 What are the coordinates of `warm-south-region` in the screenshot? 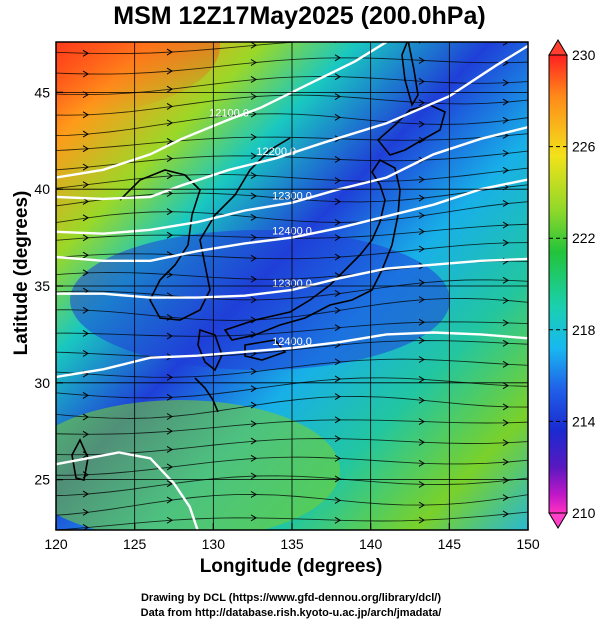 It's located at (198, 465).